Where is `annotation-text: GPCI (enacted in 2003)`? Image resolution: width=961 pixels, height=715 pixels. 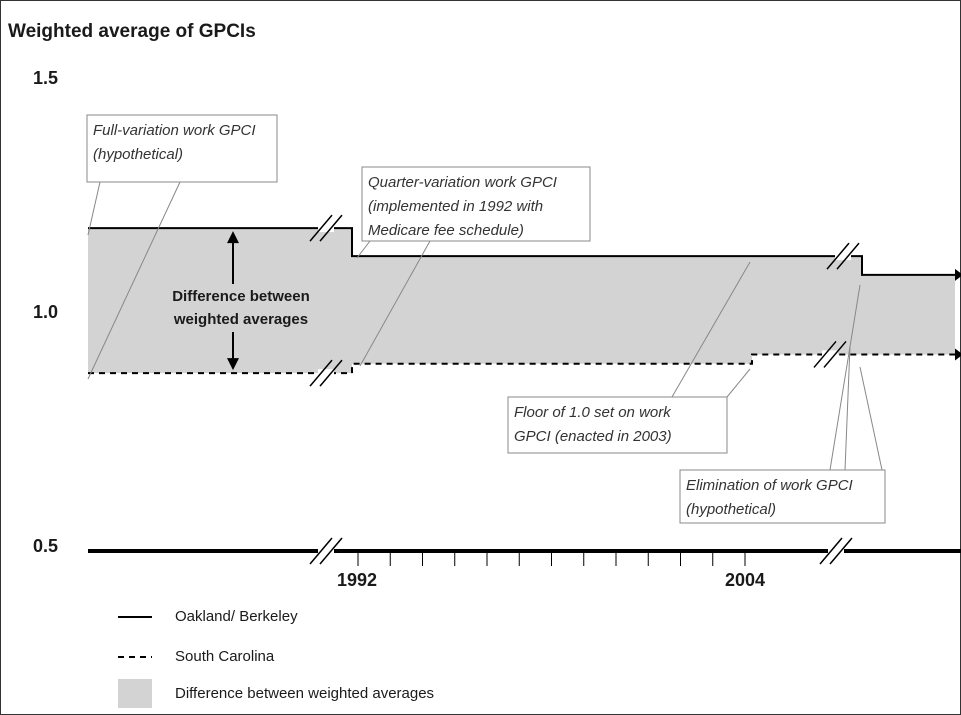
annotation-text: GPCI (enacted in 2003) is located at coordinates (593, 436).